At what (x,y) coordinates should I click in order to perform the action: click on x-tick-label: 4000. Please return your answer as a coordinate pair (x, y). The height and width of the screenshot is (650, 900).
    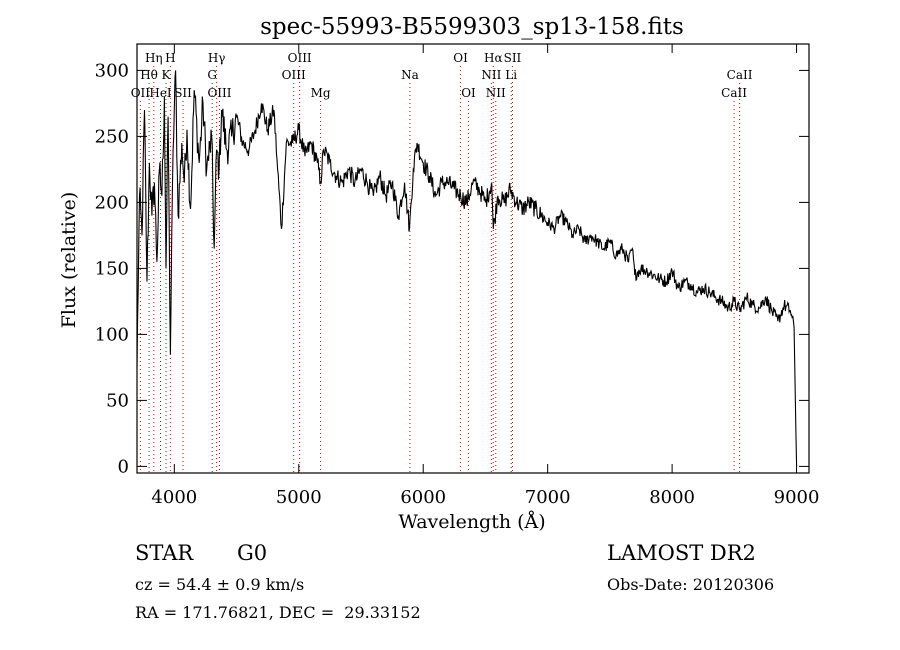
    Looking at the image, I should click on (174, 497).